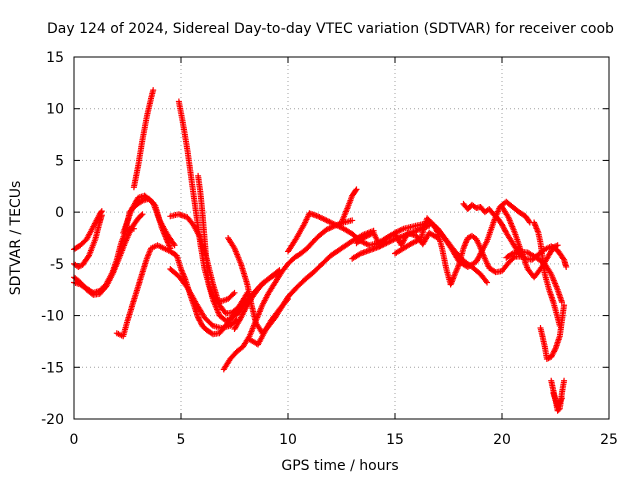 This screenshot has width=640, height=480. Describe the element at coordinates (55, 58) in the screenshot. I see `y-tick-label: 15` at that location.